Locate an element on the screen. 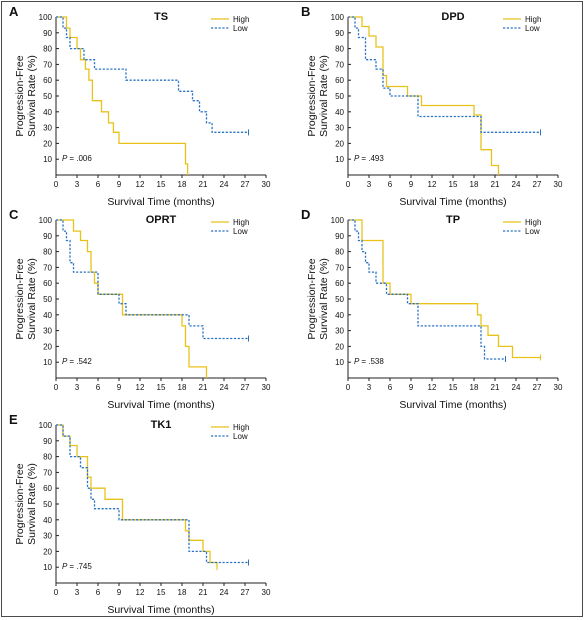 The image size is (586, 620). panel-title: OPRT is located at coordinates (161, 220).